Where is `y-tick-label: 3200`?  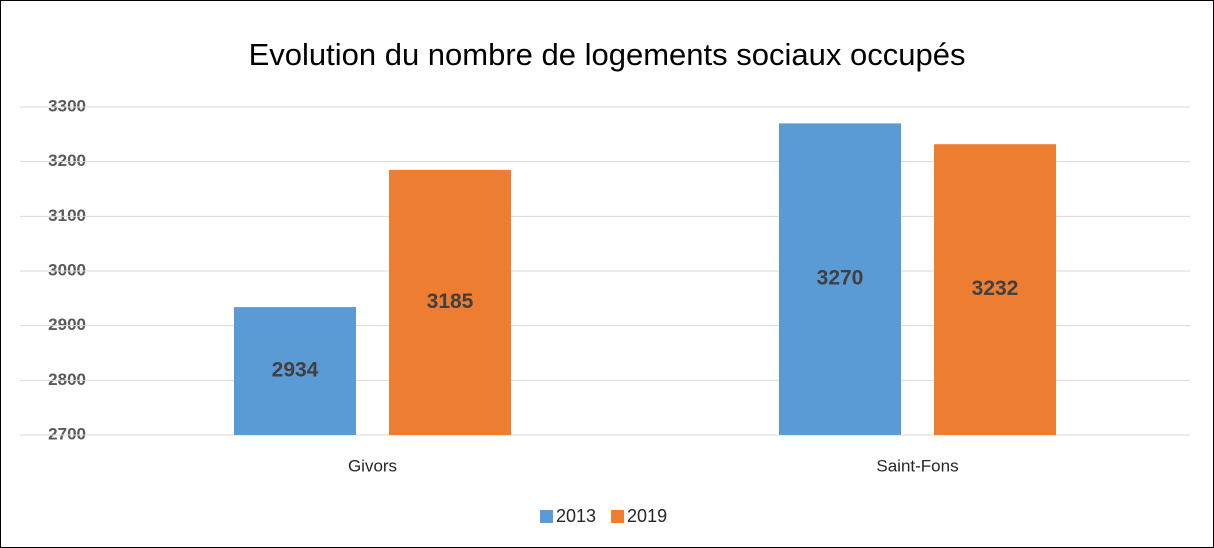 y-tick-label: 3200 is located at coordinates (67, 160).